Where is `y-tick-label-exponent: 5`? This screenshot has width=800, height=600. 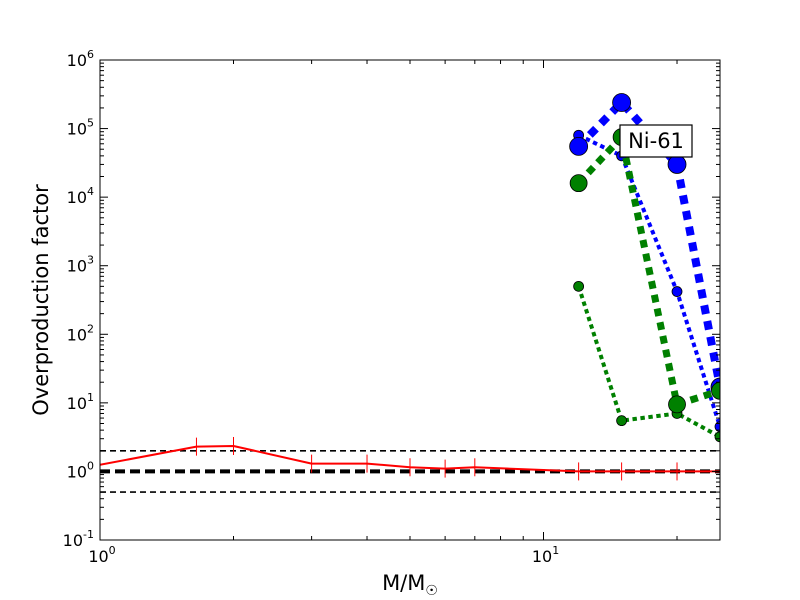
y-tick-label-exponent: 5 is located at coordinates (90, 123).